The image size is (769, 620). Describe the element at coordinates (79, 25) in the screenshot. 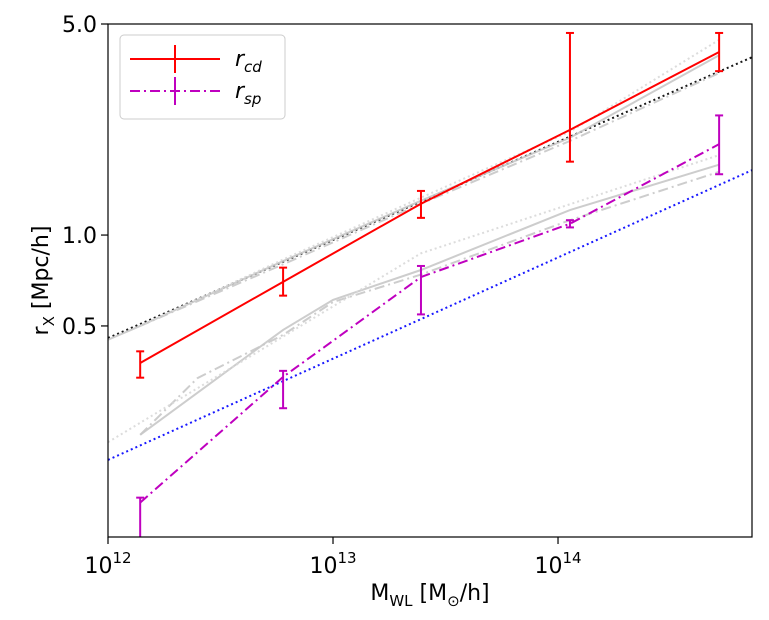

I see `y-tick-label: 5.0` at that location.